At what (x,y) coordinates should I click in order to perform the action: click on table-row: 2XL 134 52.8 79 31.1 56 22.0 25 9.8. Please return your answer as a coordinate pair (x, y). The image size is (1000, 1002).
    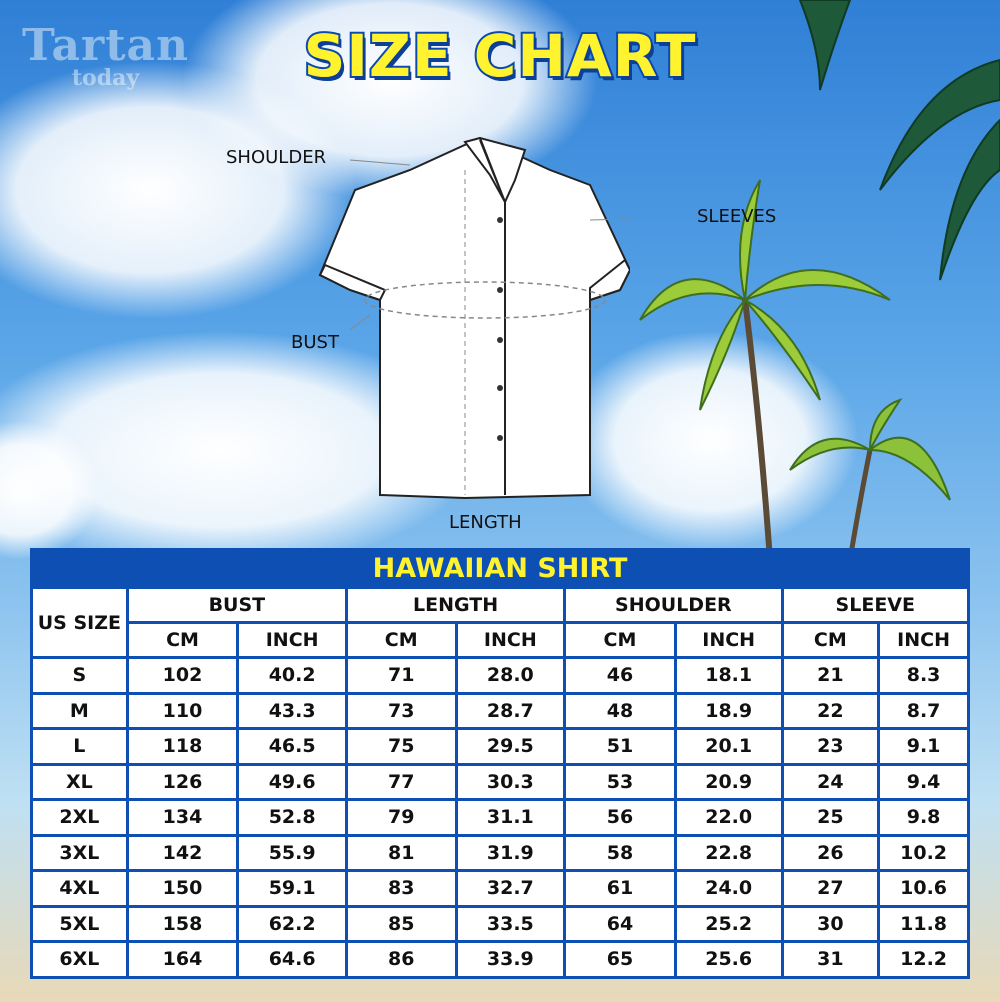
    Looking at the image, I should click on (500, 817).